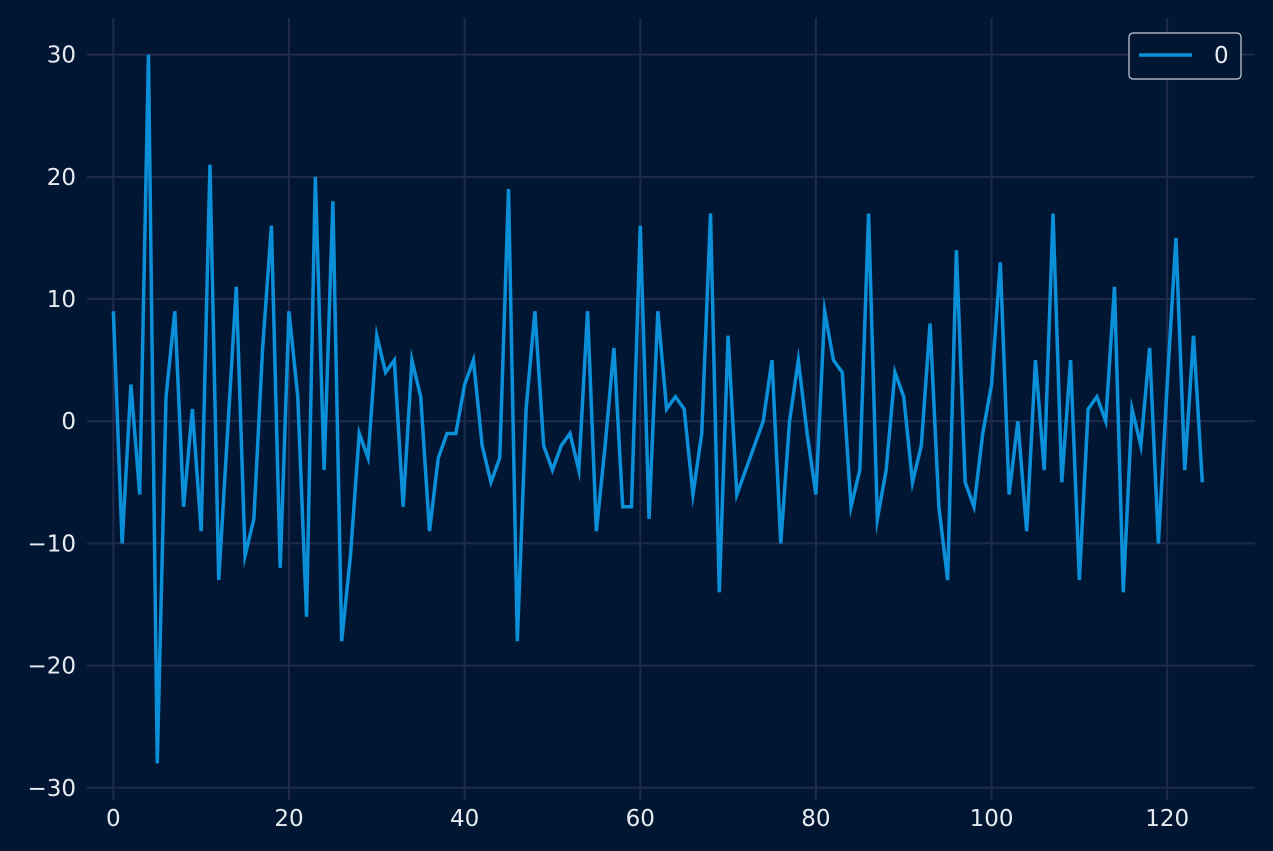  Describe the element at coordinates (1221, 56) in the screenshot. I see `legend-label-series-0: 0` at that location.